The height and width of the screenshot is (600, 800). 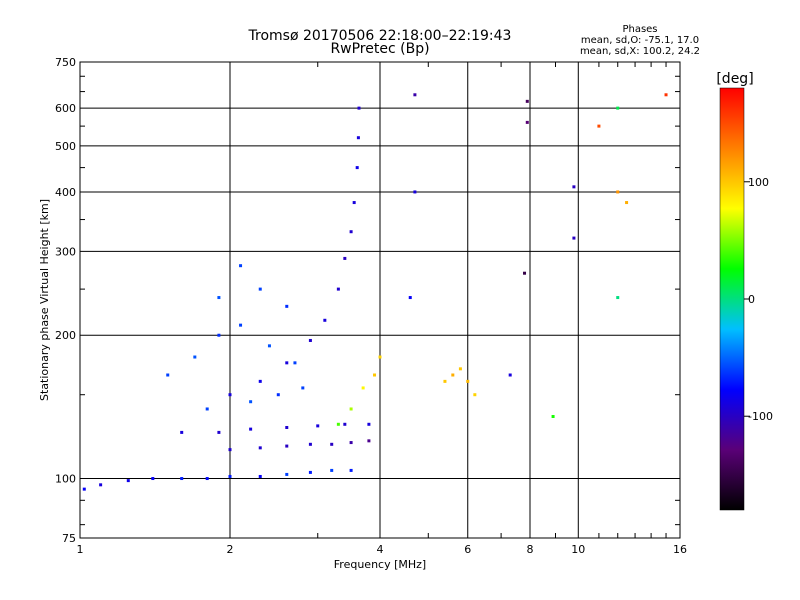 What do you see at coordinates (65, 62) in the screenshot?
I see `y-tick-label: 750` at bounding box center [65, 62].